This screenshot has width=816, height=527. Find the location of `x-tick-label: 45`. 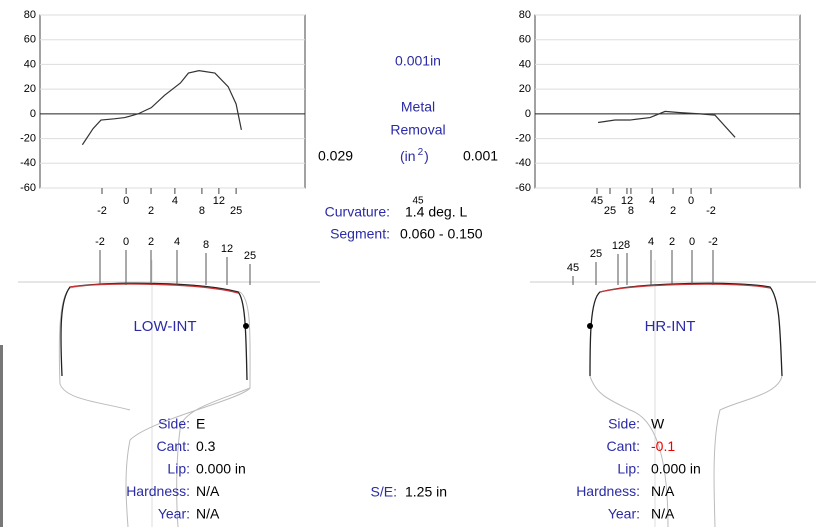

x-tick-label: 45 is located at coordinates (597, 201).